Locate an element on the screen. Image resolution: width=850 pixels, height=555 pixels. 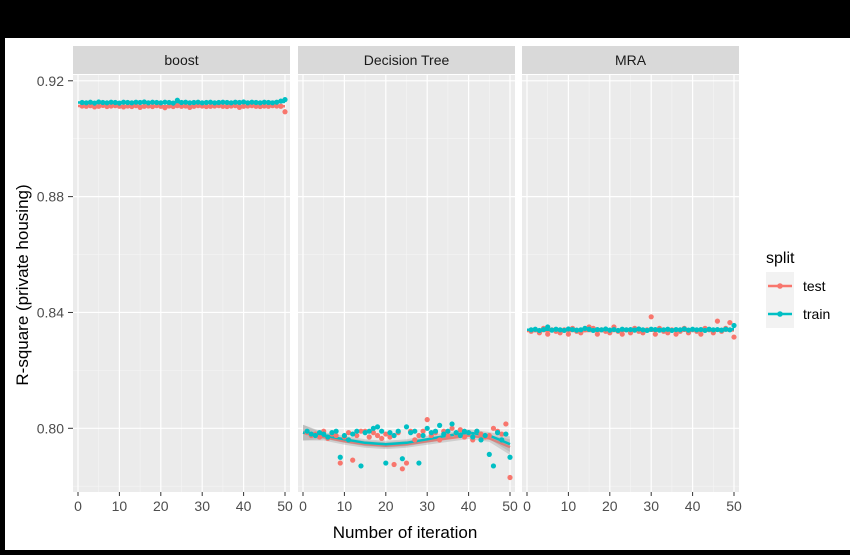
y-tick-label: 0.80 is located at coordinates (50, 428).